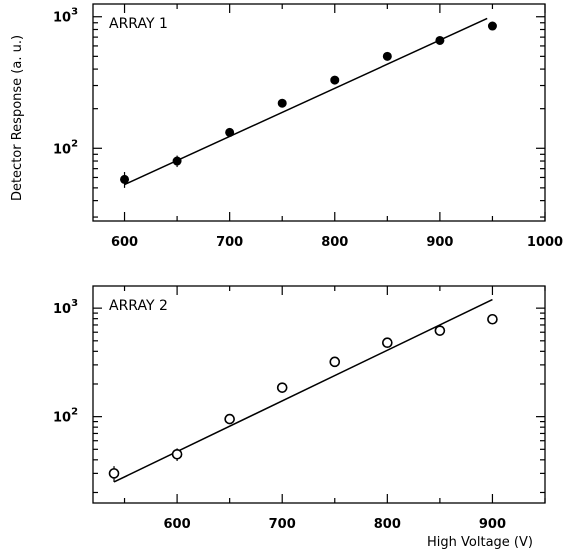  I want to click on x-axis-label: High Voltage (V), so click(480, 542).